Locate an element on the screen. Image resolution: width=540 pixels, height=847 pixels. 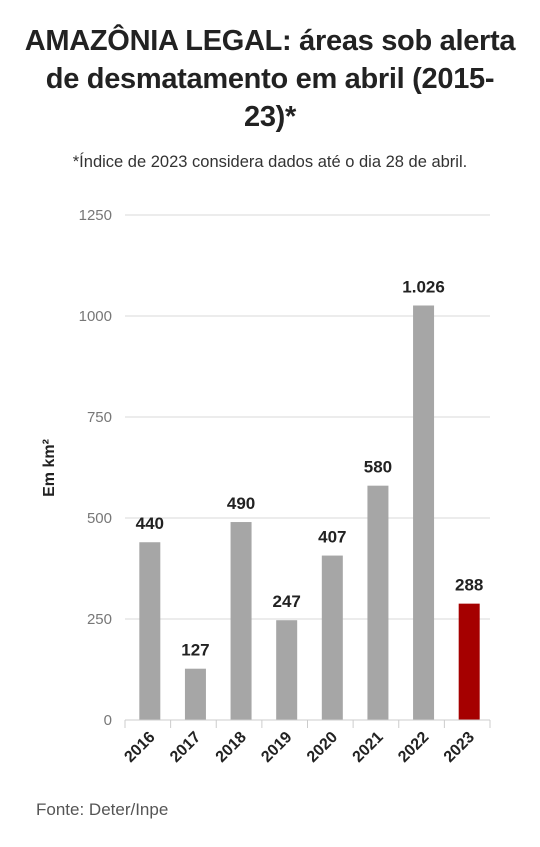
data-label-2018: 490 is located at coordinates (241, 503).